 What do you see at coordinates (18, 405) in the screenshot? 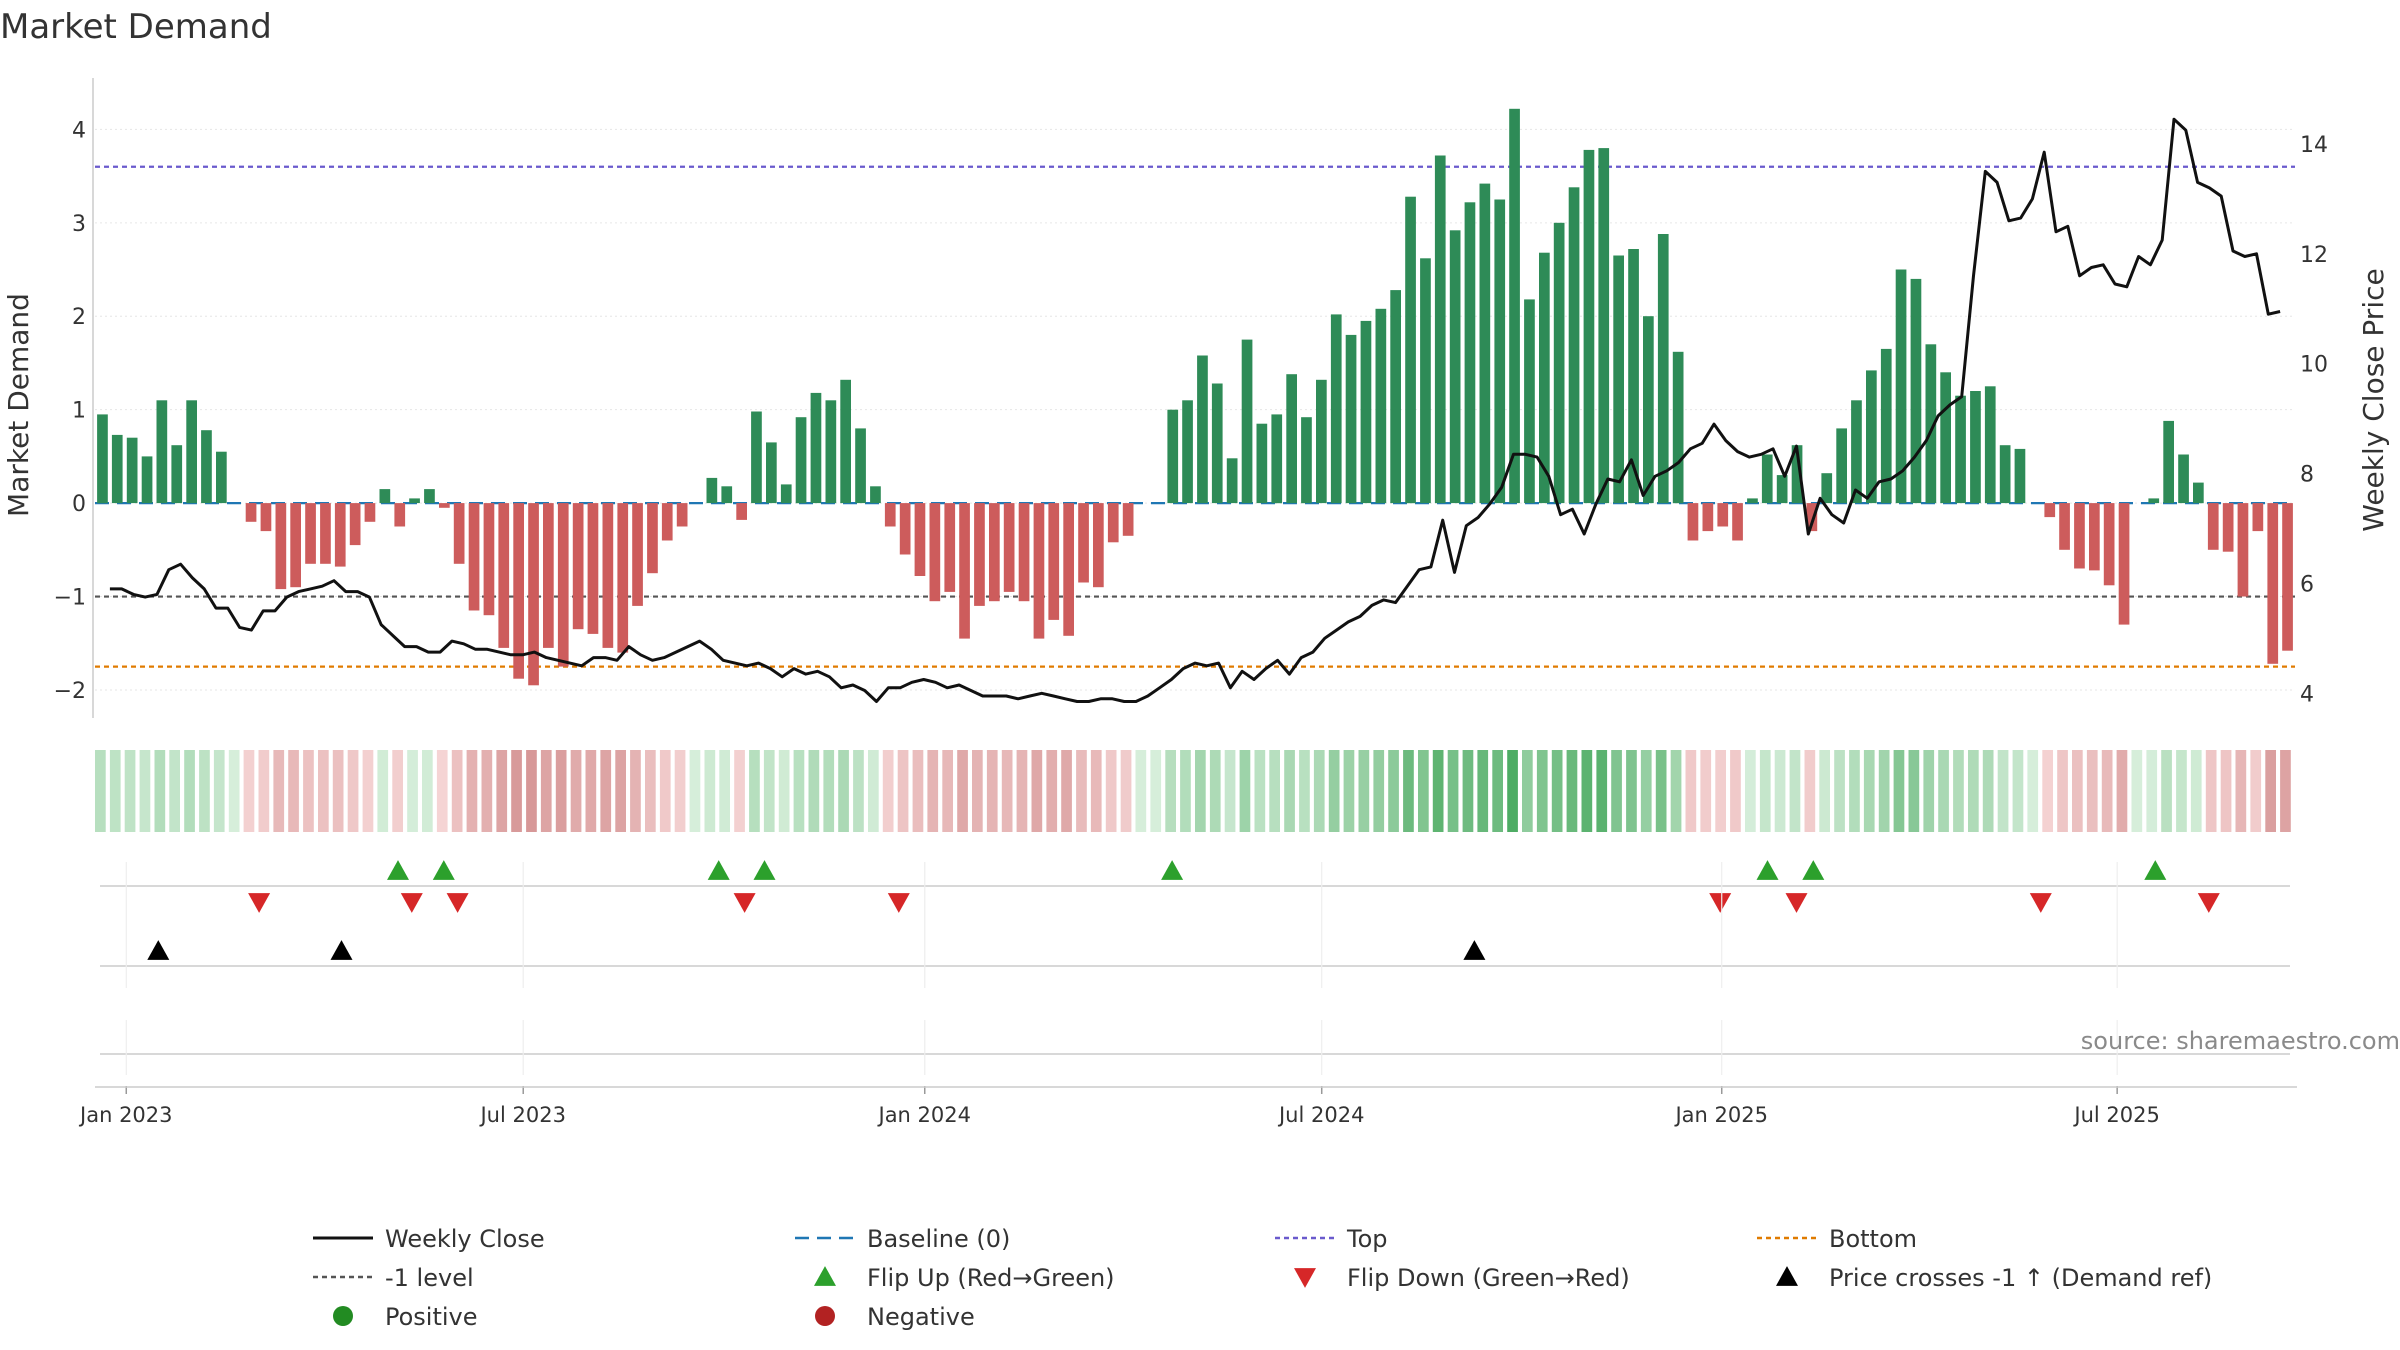
I see `y-axis-label: Market Demand` at bounding box center [18, 405].